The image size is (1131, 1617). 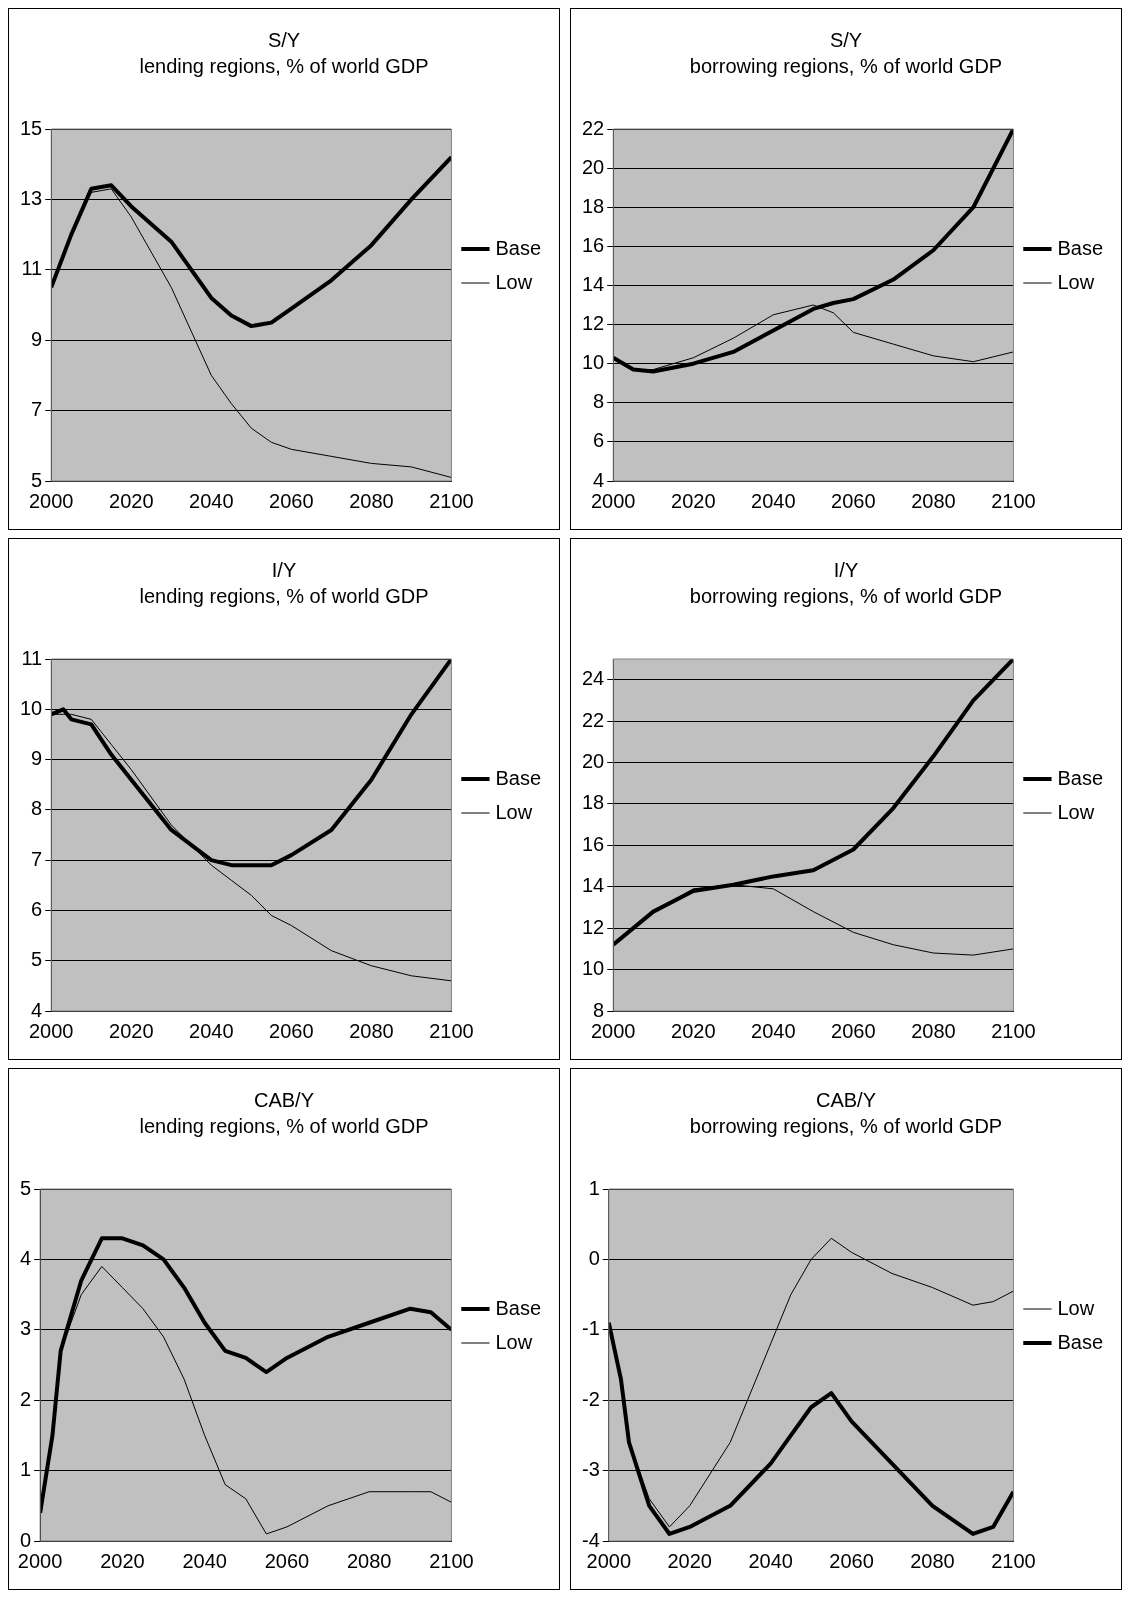 I want to click on y-tick-label: -2, so click(x=590, y=1398).